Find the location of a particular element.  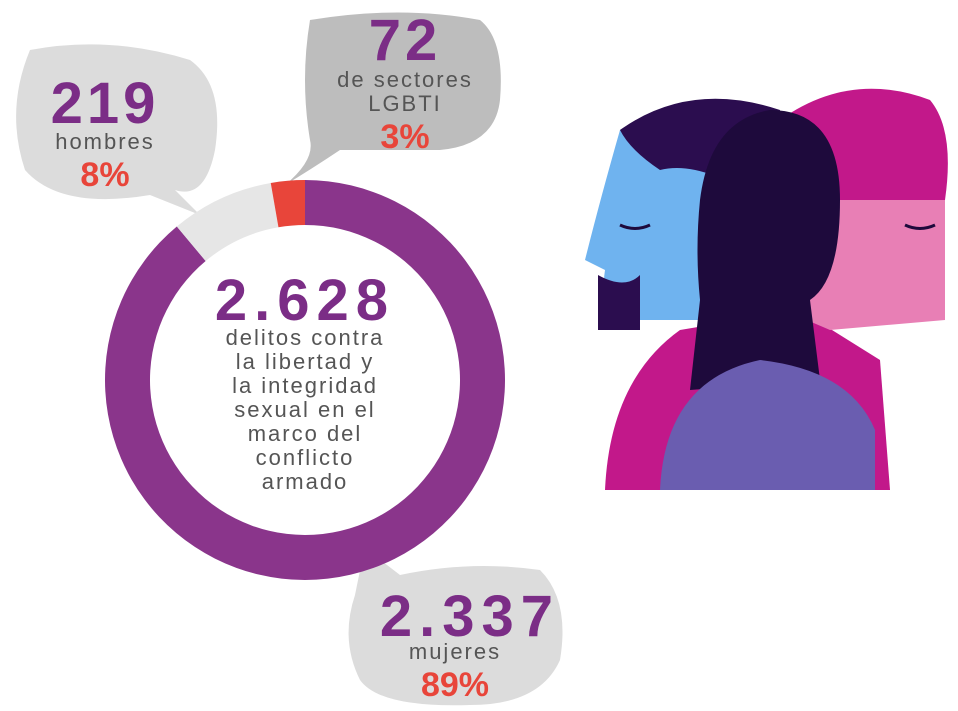

body-front is located at coordinates (767, 425).